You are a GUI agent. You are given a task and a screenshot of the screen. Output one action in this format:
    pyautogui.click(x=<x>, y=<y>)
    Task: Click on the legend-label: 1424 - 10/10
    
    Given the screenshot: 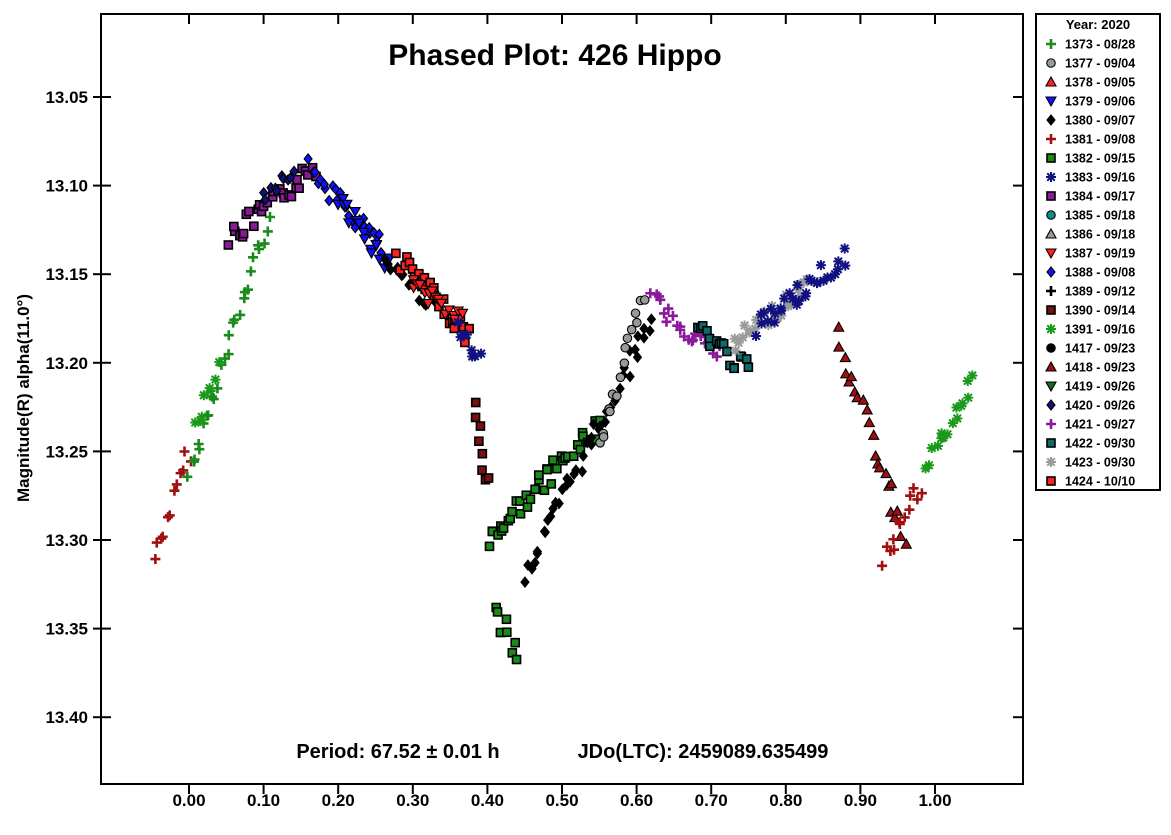 What is the action you would take?
    pyautogui.click(x=1100, y=482)
    